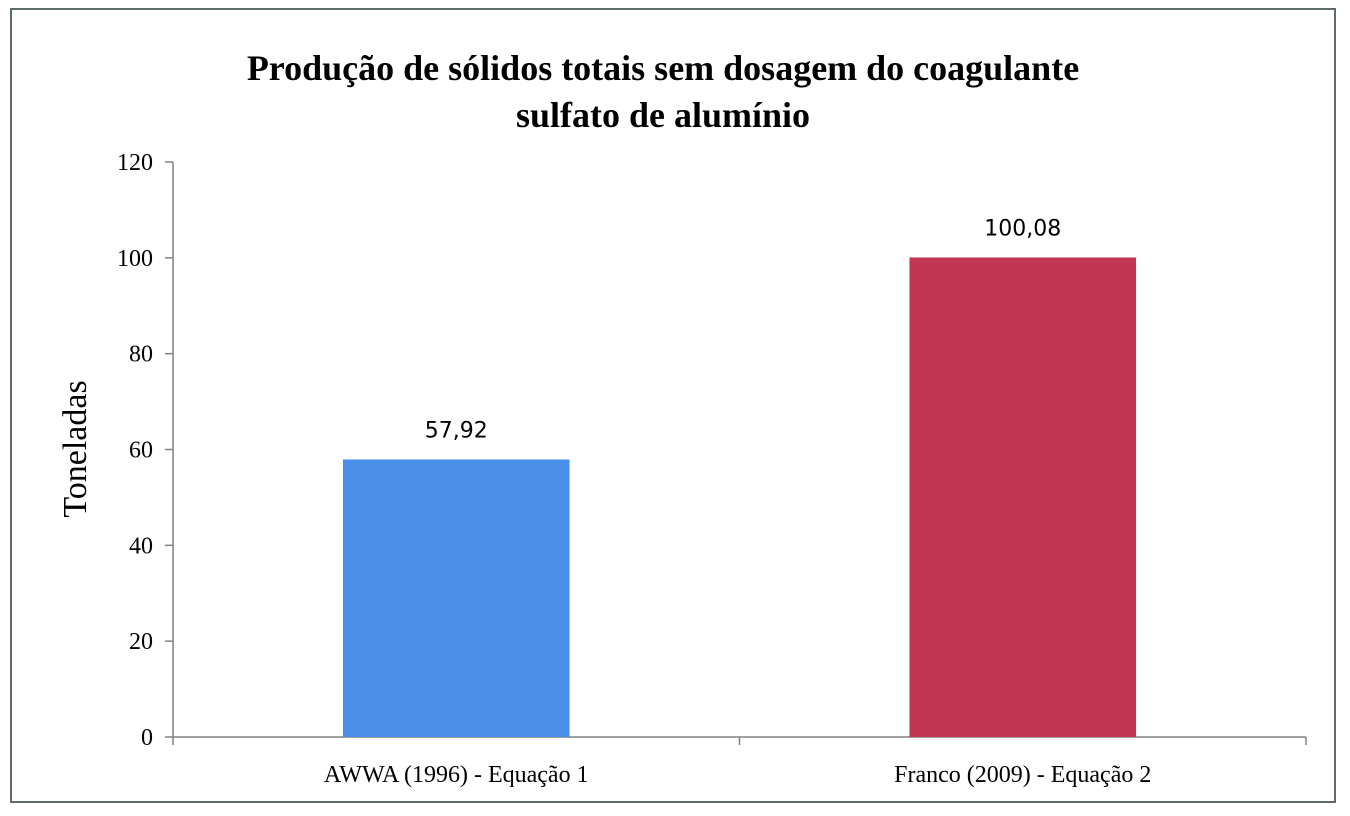  Describe the element at coordinates (141, 642) in the screenshot. I see `y-tick-label: 20` at that location.